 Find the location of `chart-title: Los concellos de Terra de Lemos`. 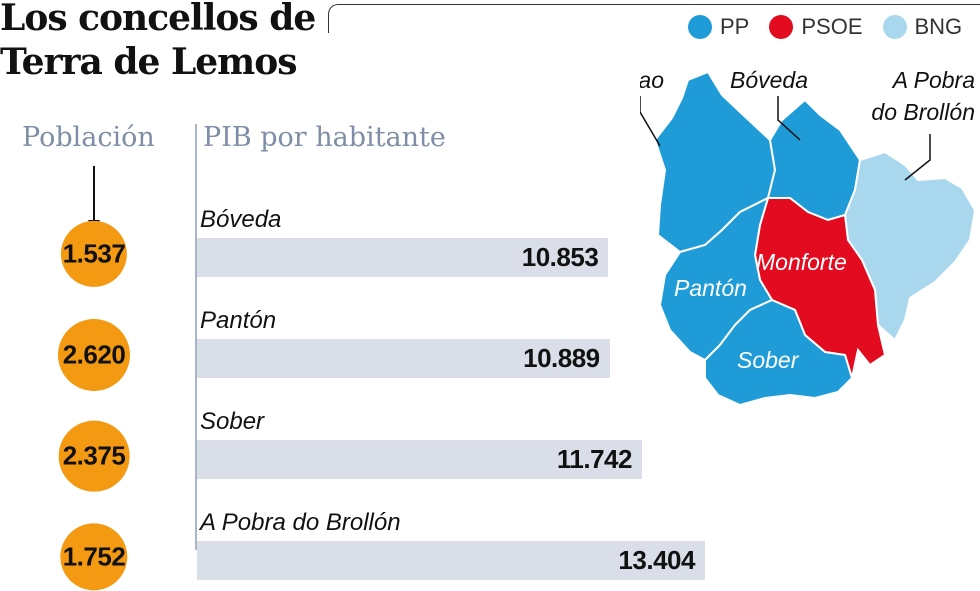

chart-title: Los concellos de Terra de Lemos is located at coordinates (158, 42).